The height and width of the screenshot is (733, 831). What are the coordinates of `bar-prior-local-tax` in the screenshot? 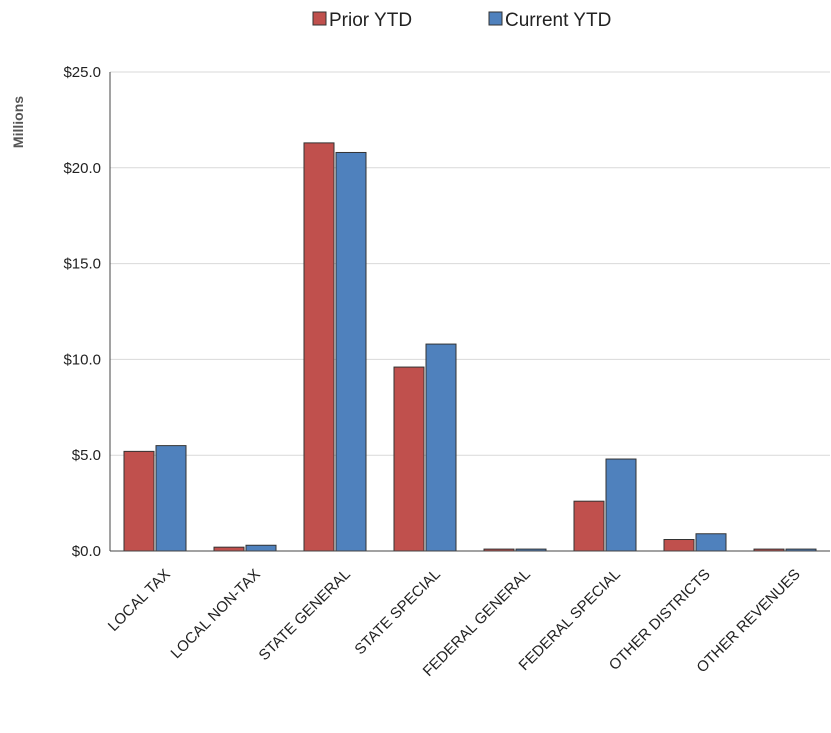 It's located at (139, 501).